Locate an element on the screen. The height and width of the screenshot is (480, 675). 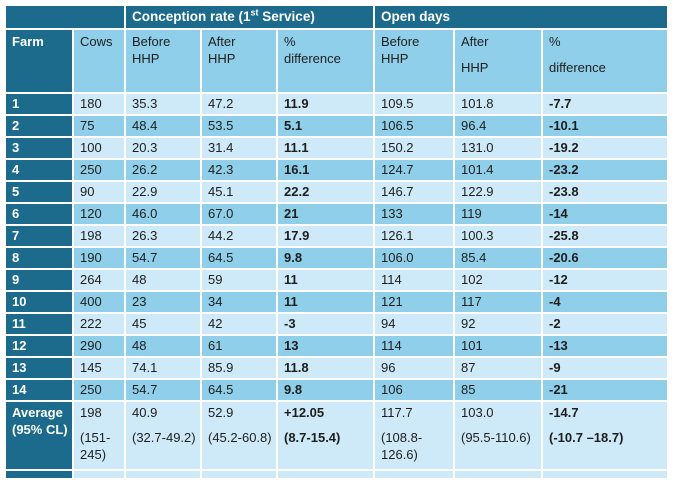
od-diff-cell: -13 is located at coordinates (605, 346).